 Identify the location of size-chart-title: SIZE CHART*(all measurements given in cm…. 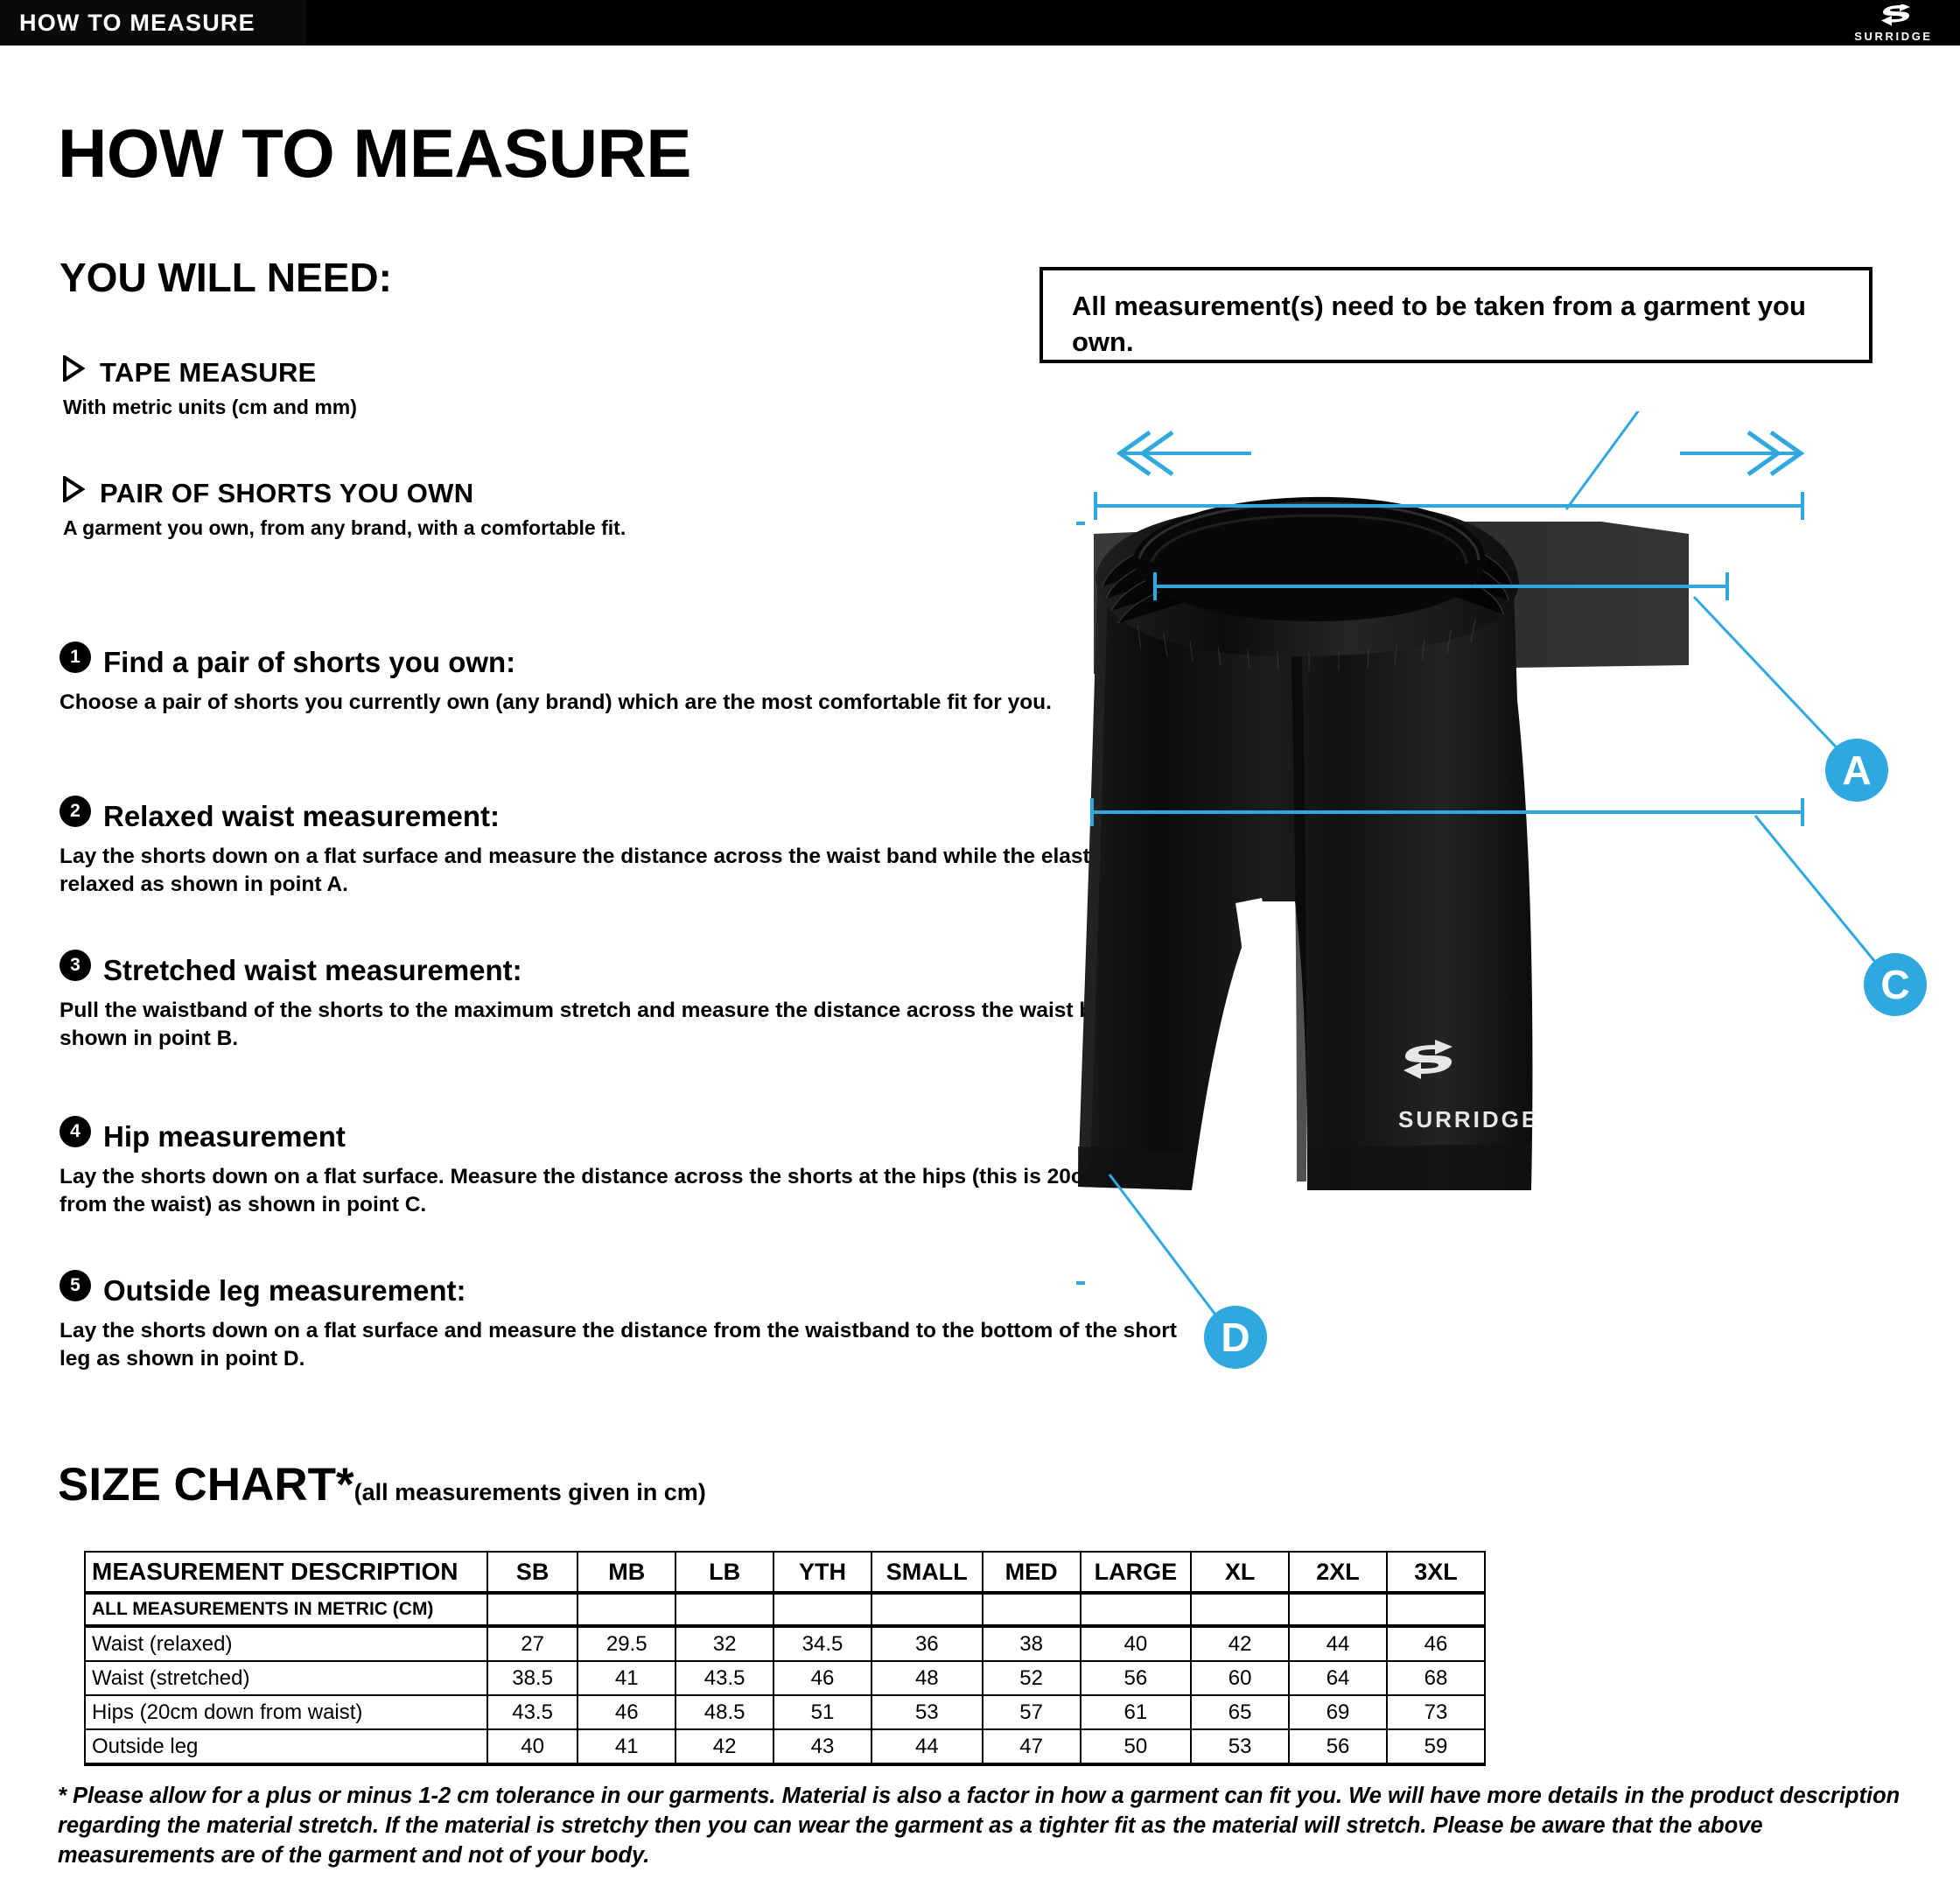
(382, 1485).